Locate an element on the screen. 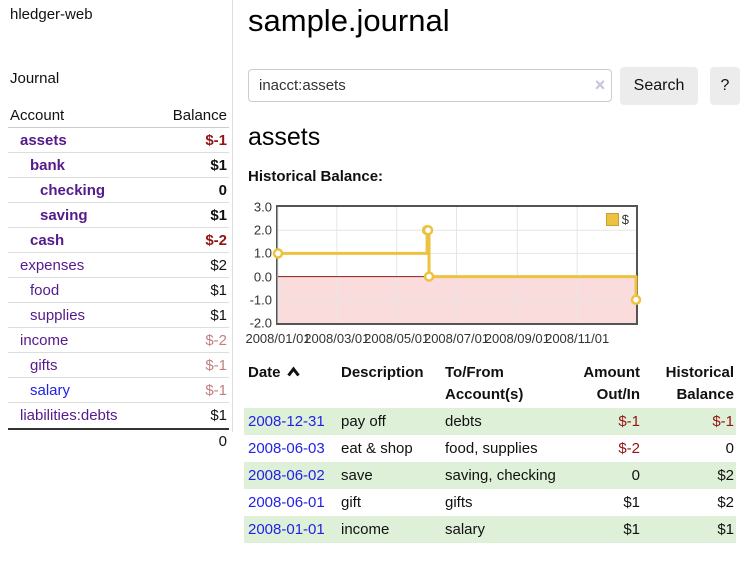 Image resolution: width=742 pixels, height=582 pixels. register-header-date: Date is located at coordinates (292, 383).